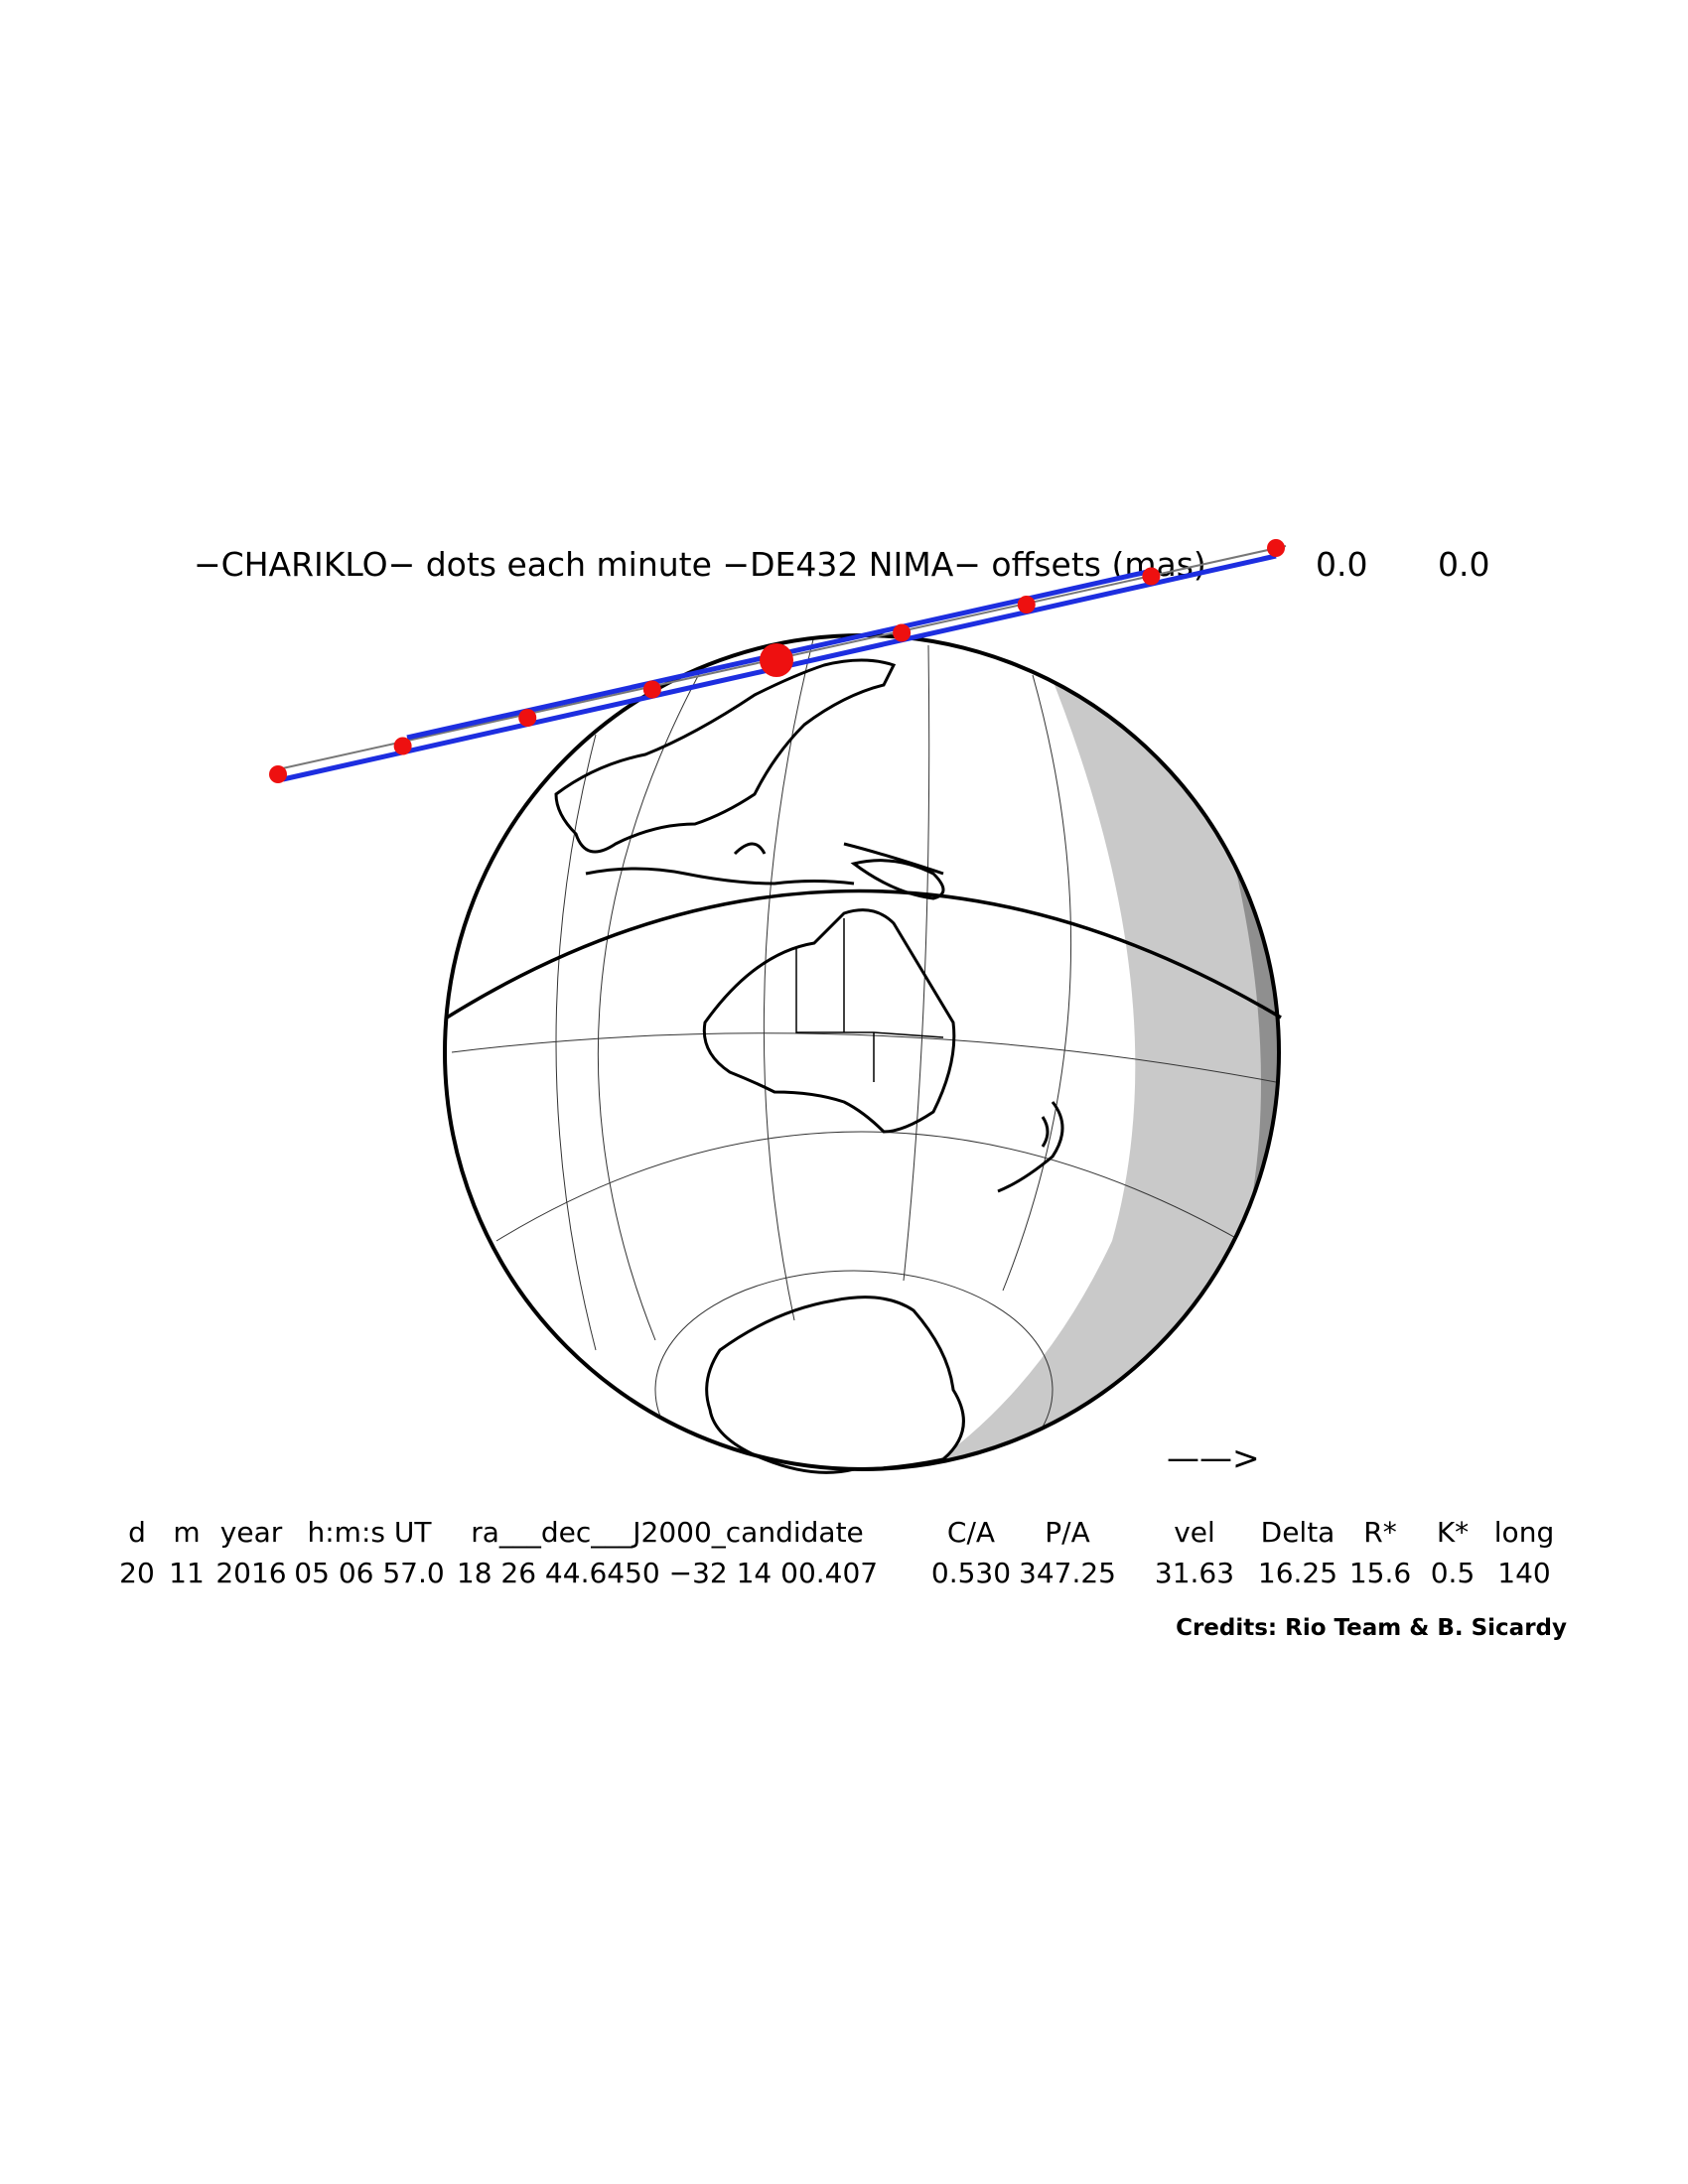  Describe the element at coordinates (1194, 1532) in the screenshot. I see `table-head-7: vel` at that location.